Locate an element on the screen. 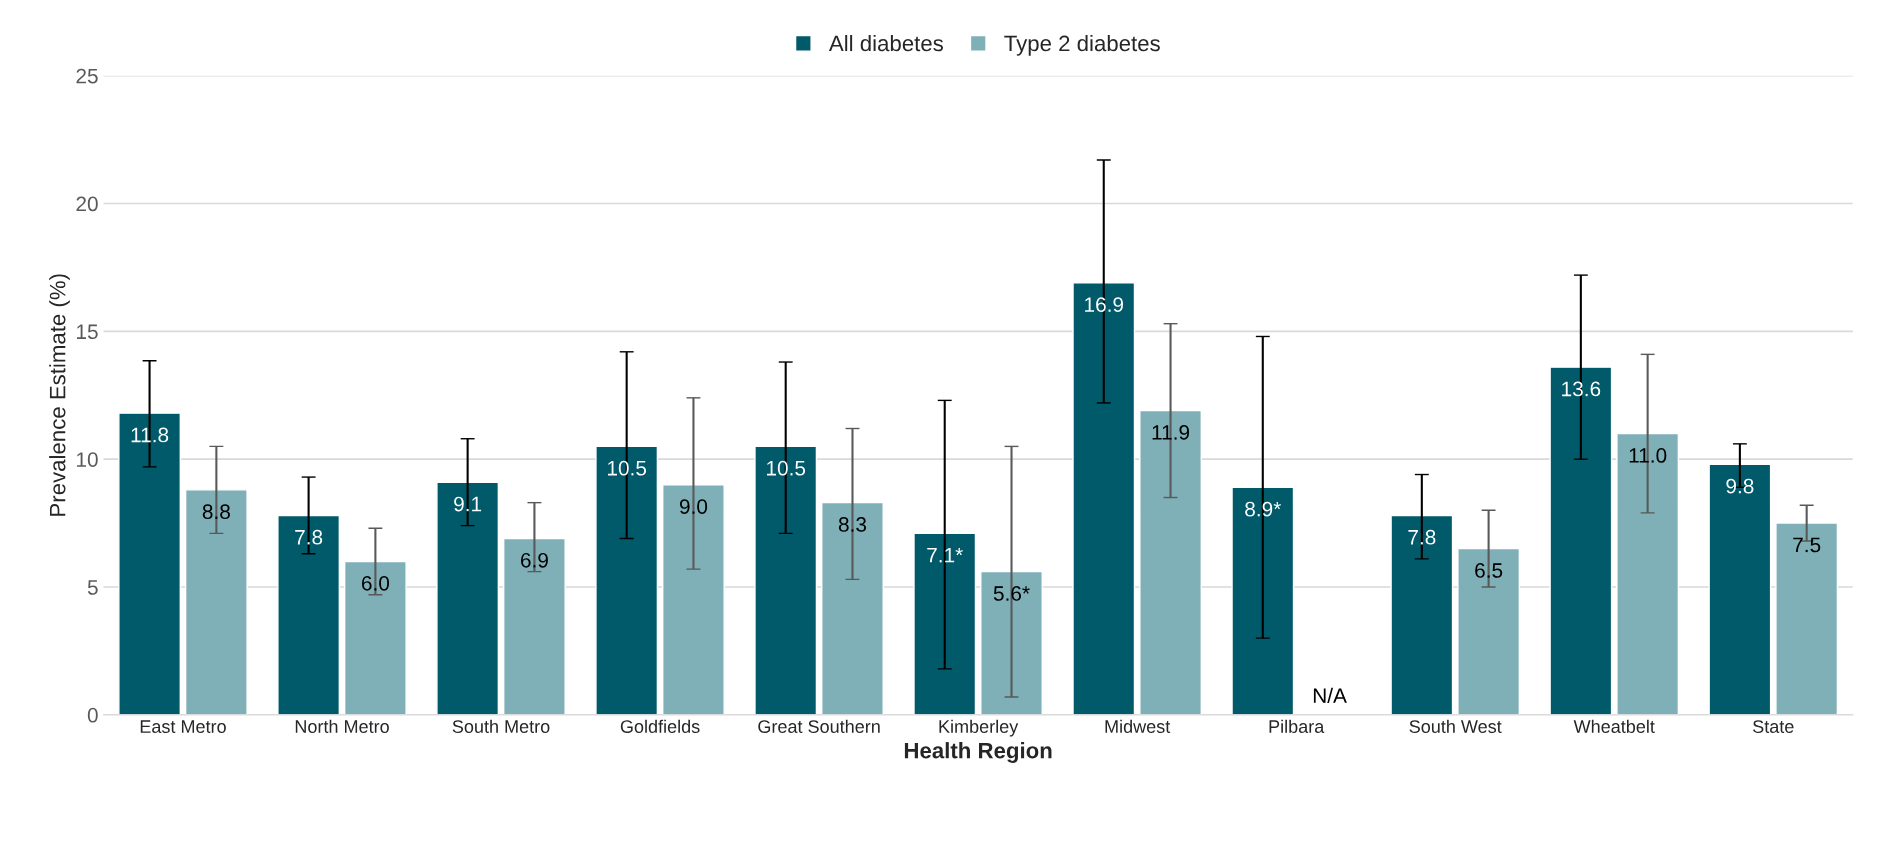 The width and height of the screenshot is (1881, 841). y-tick-label: 0 is located at coordinates (92, 715).